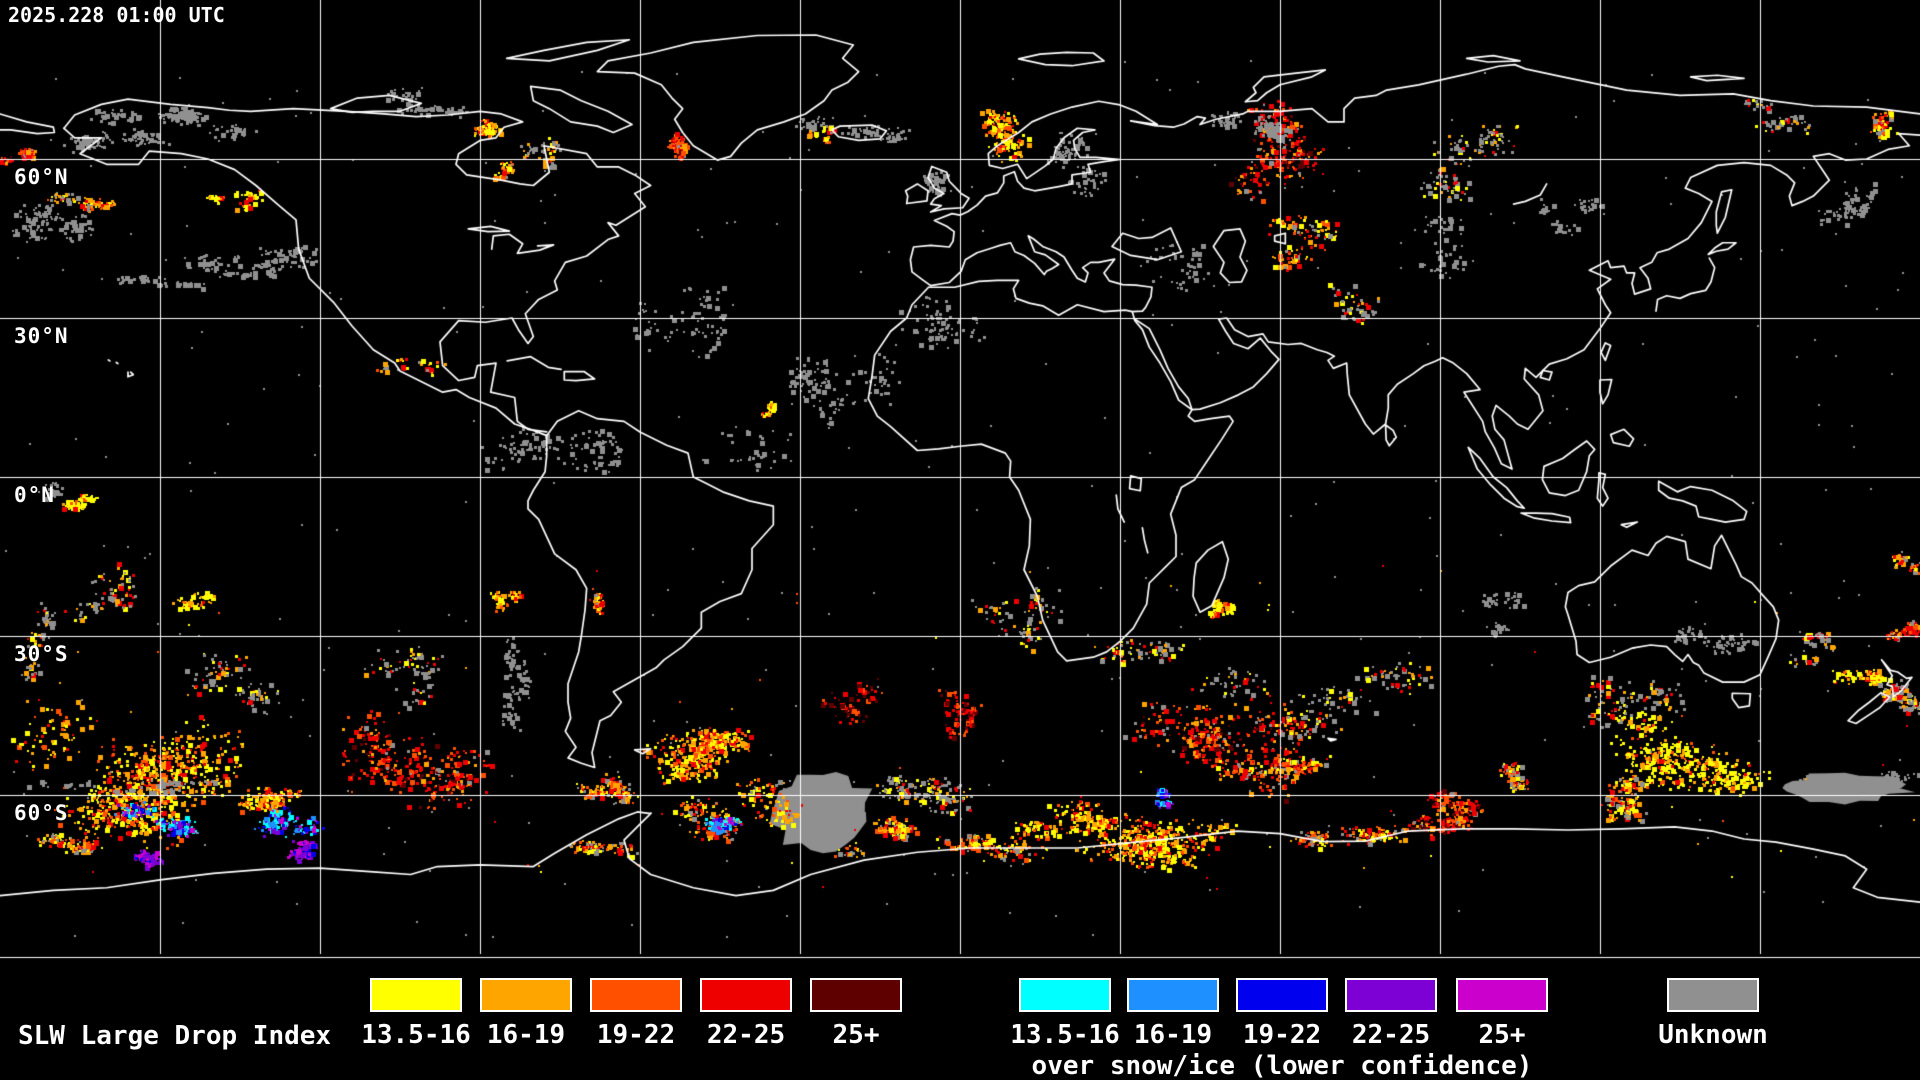 The height and width of the screenshot is (1080, 1920). What do you see at coordinates (1282, 1065) in the screenshot?
I see `snow-ice-note: over snow/ice (lower confidence)` at bounding box center [1282, 1065].